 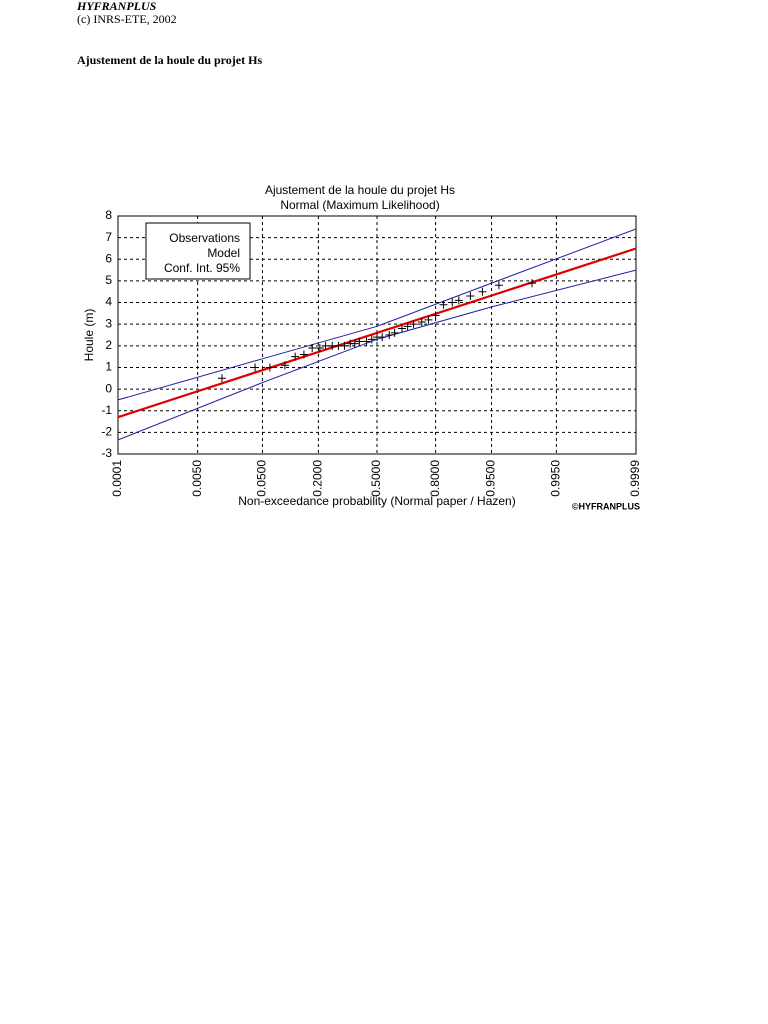 What do you see at coordinates (108, 258) in the screenshot?
I see `y-tick-label: 6` at bounding box center [108, 258].